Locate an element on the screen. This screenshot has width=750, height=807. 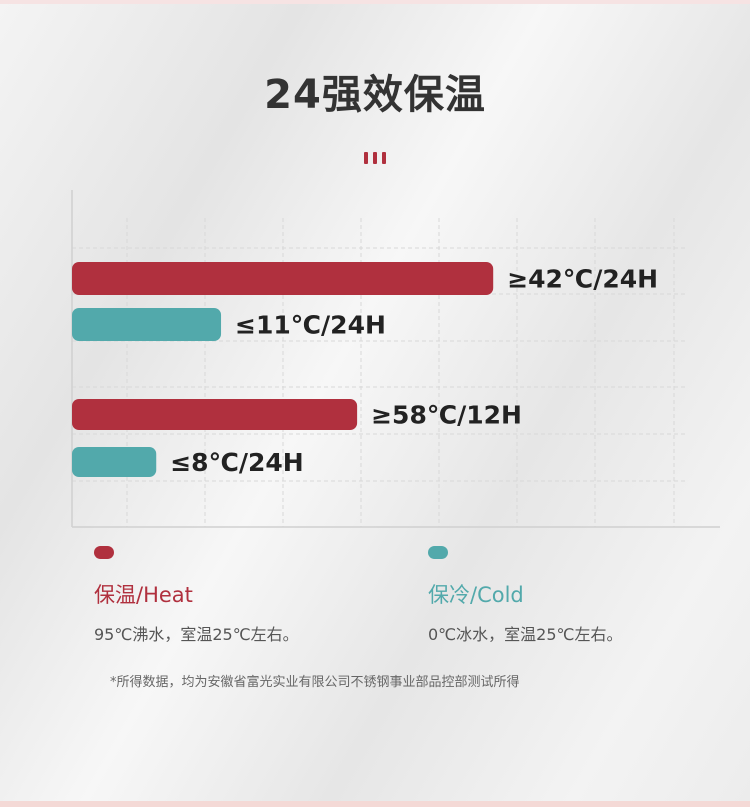
page-title: 24强效保温 is located at coordinates (375, 95).